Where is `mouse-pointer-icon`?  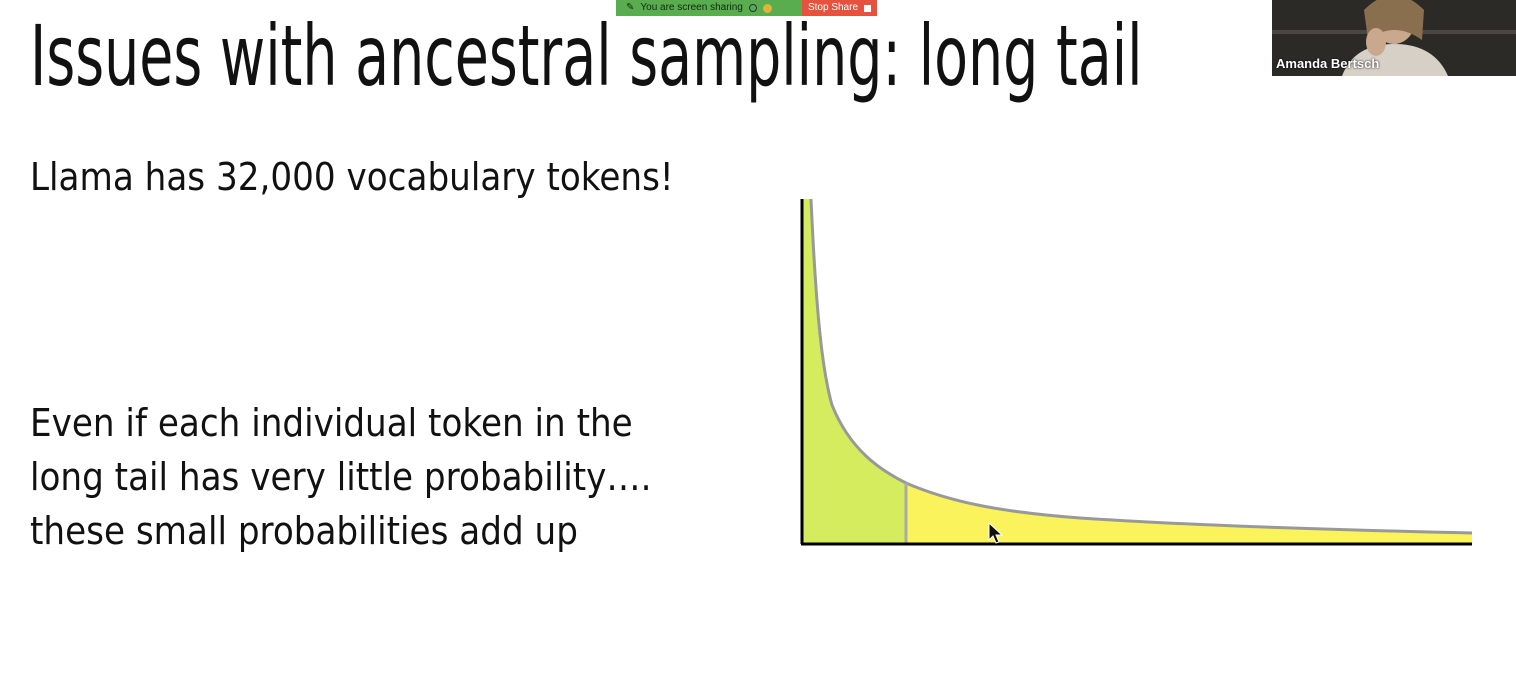
mouse-pointer-icon is located at coordinates (996, 533).